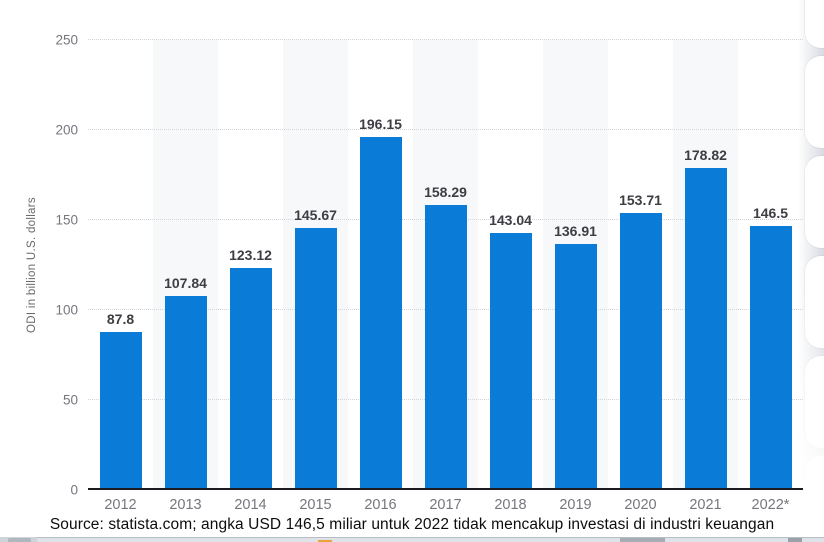  Describe the element at coordinates (185, 282) in the screenshot. I see `bar-value-label: 107.84` at that location.